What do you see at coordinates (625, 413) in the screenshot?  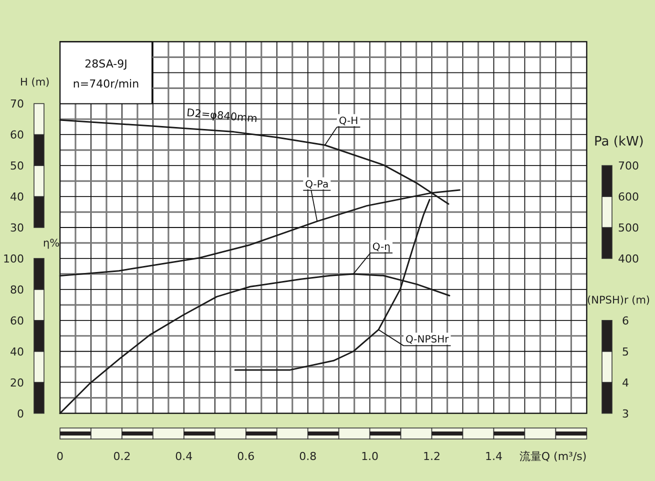 I see `y2-tick-label: 3` at bounding box center [625, 413].